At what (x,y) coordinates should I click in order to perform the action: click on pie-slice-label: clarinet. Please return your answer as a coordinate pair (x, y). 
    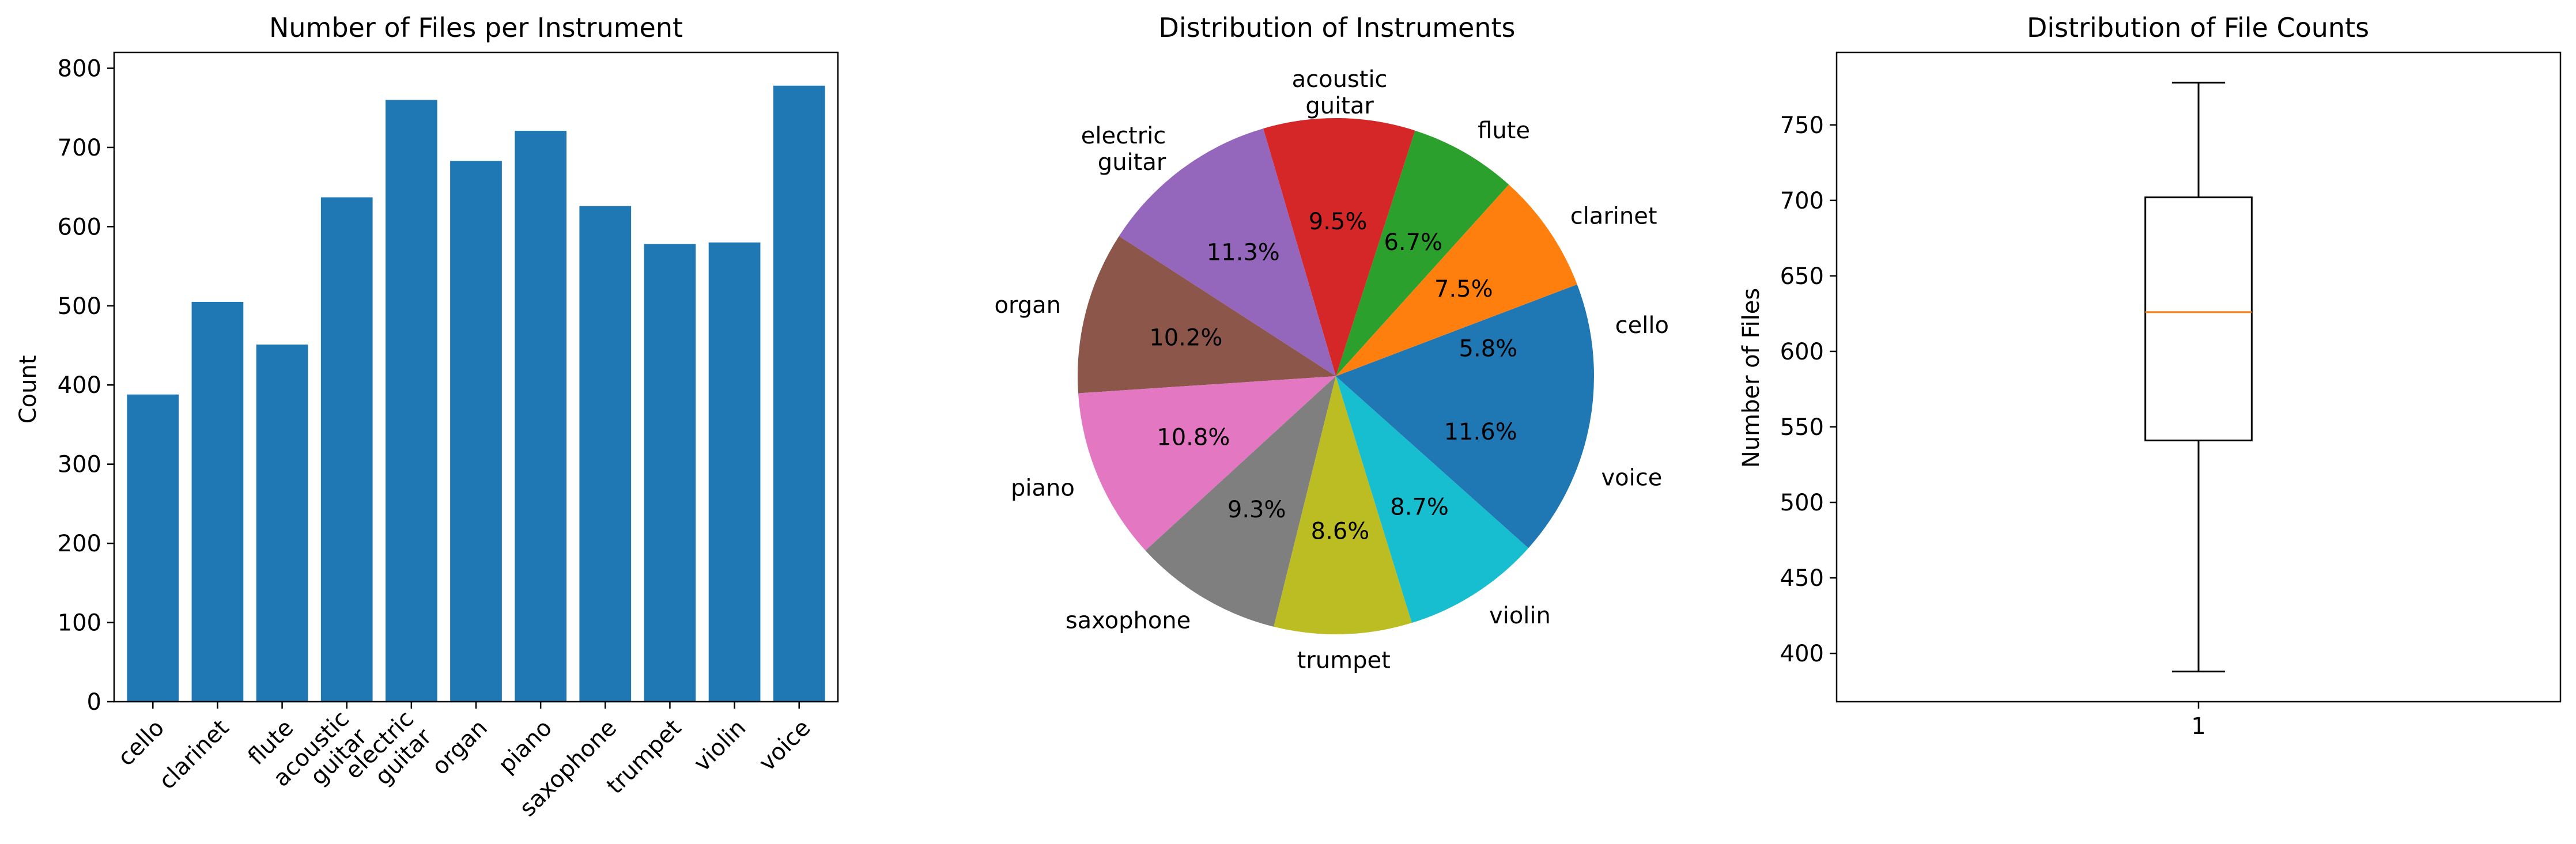
    Looking at the image, I should click on (1613, 216).